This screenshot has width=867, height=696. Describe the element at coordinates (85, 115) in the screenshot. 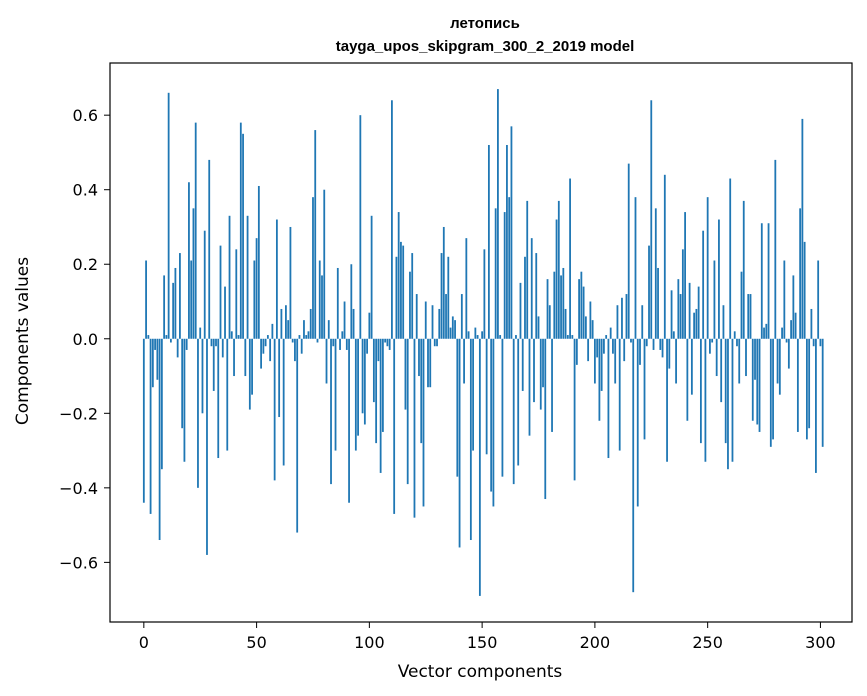

I see `y-tick-label: 0.6` at that location.